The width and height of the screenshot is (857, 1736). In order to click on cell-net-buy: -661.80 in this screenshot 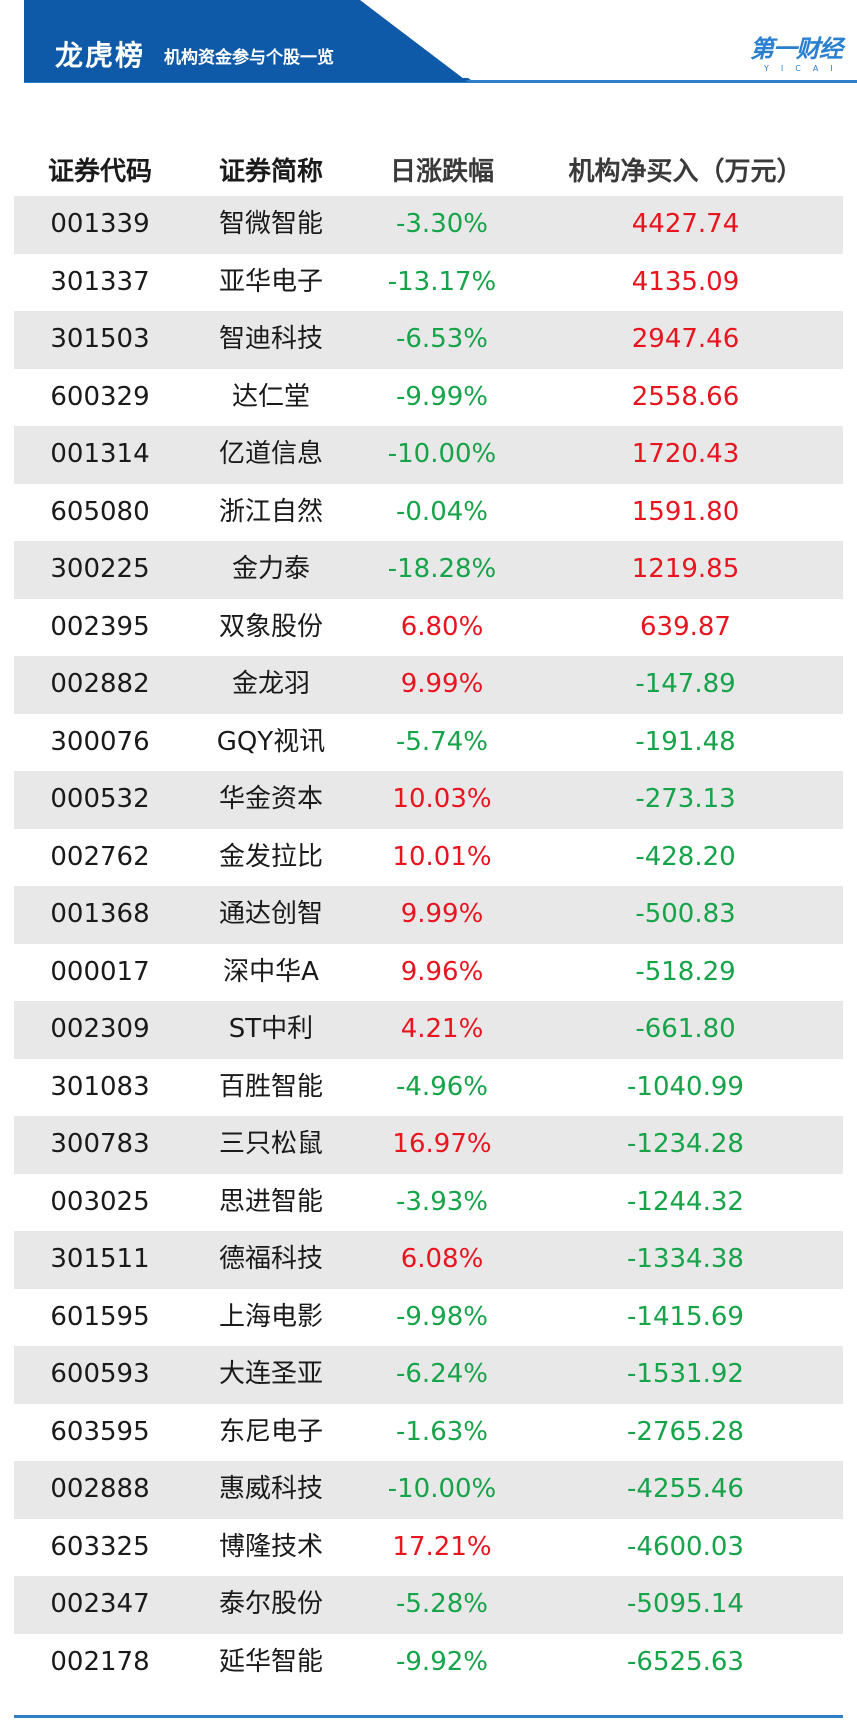, I will do `click(685, 1029)`.